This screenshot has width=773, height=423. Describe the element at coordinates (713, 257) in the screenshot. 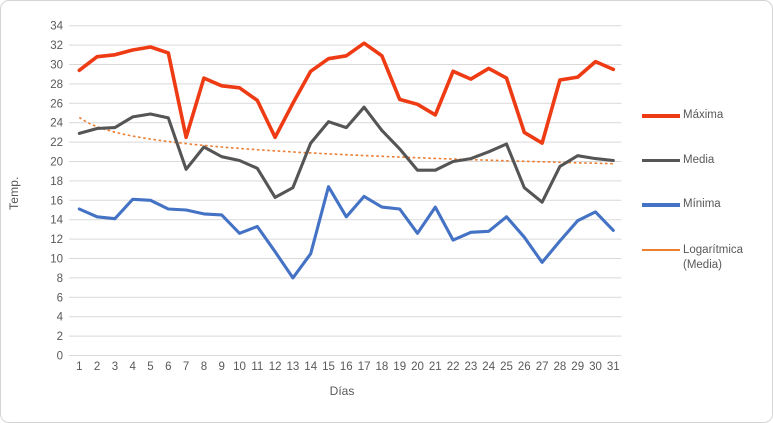

I see `legend-label: Logarítmica (Media)` at that location.